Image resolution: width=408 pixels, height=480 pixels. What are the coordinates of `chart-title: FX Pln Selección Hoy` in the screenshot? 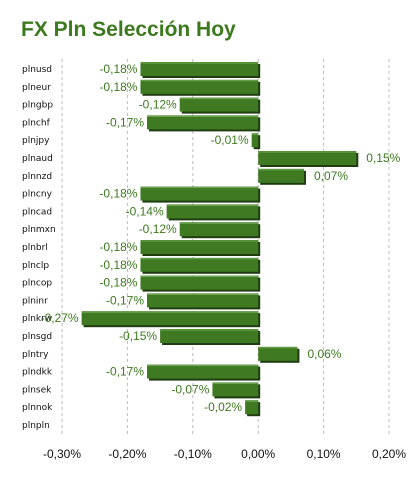 It's located at (128, 29).